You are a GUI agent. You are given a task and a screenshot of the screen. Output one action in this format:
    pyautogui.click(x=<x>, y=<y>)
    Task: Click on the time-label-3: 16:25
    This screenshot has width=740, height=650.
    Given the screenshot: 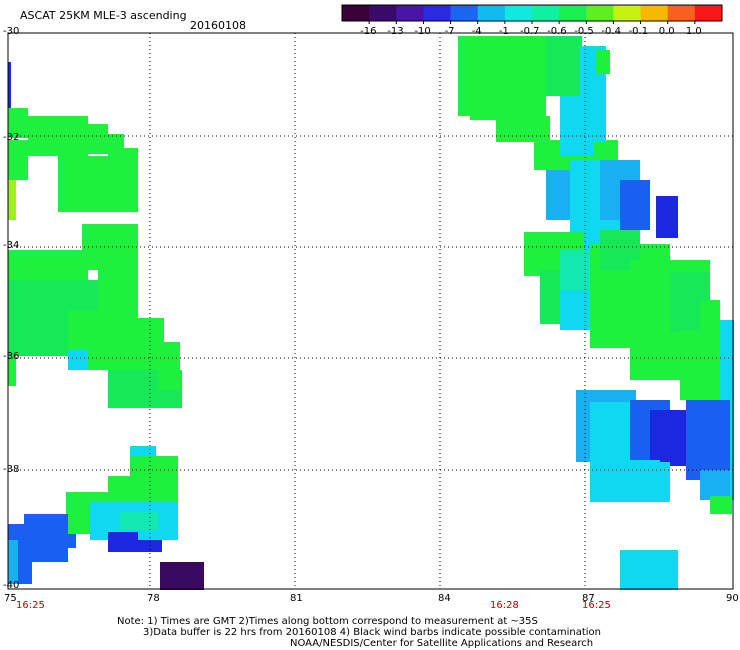 What is the action you would take?
    pyautogui.click(x=596, y=605)
    